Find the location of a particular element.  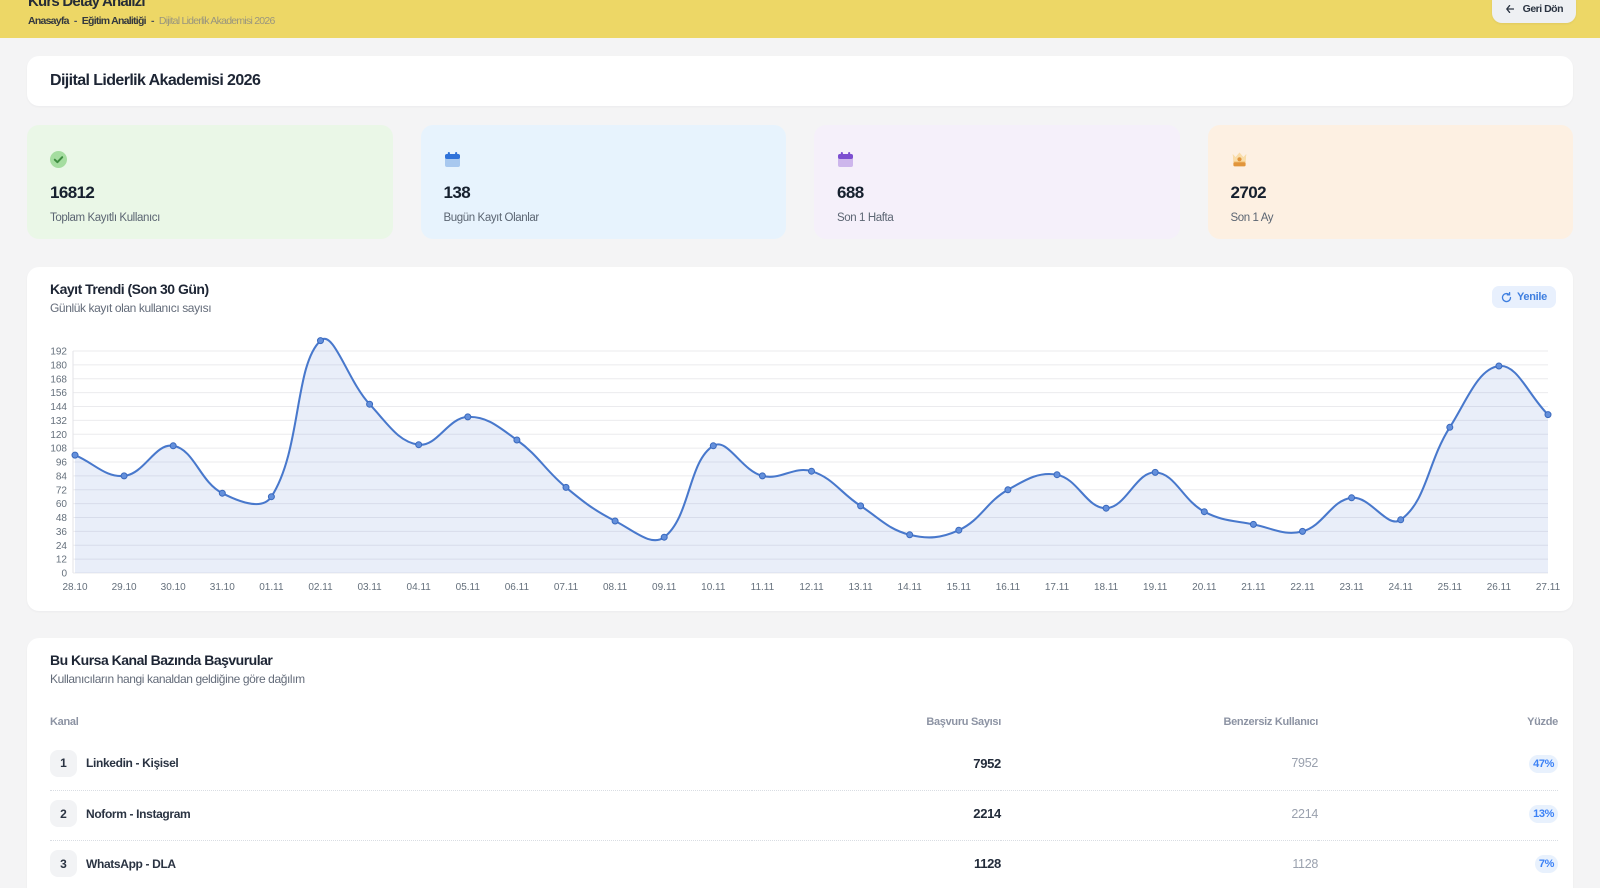

svg-text: 11.11 is located at coordinates (763, 587).